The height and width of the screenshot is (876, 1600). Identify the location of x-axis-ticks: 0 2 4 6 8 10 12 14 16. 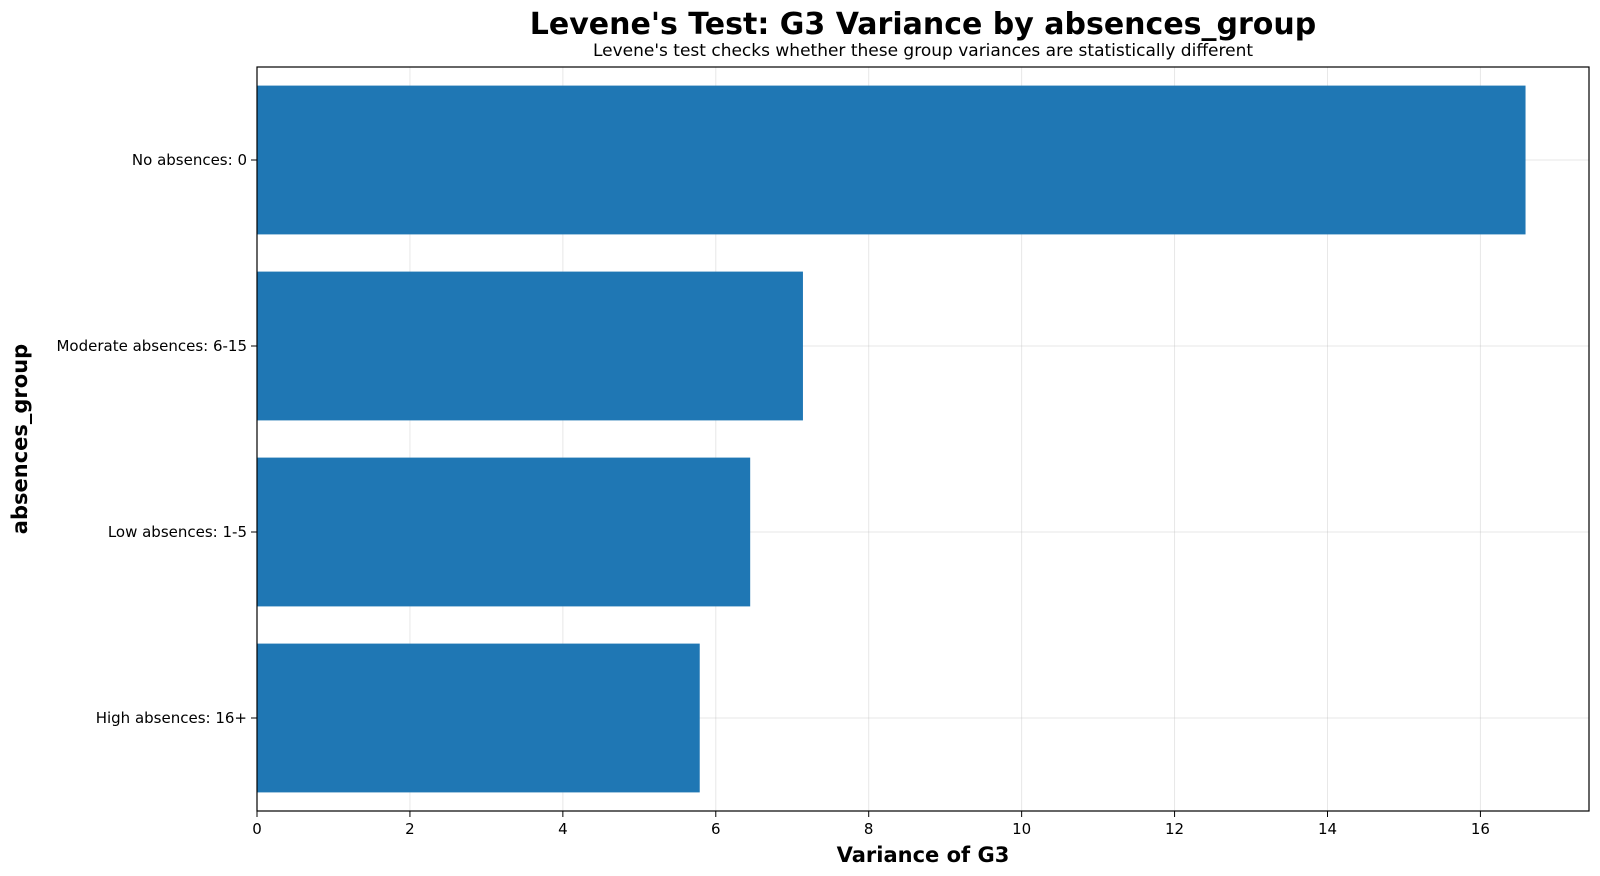
(871, 824).